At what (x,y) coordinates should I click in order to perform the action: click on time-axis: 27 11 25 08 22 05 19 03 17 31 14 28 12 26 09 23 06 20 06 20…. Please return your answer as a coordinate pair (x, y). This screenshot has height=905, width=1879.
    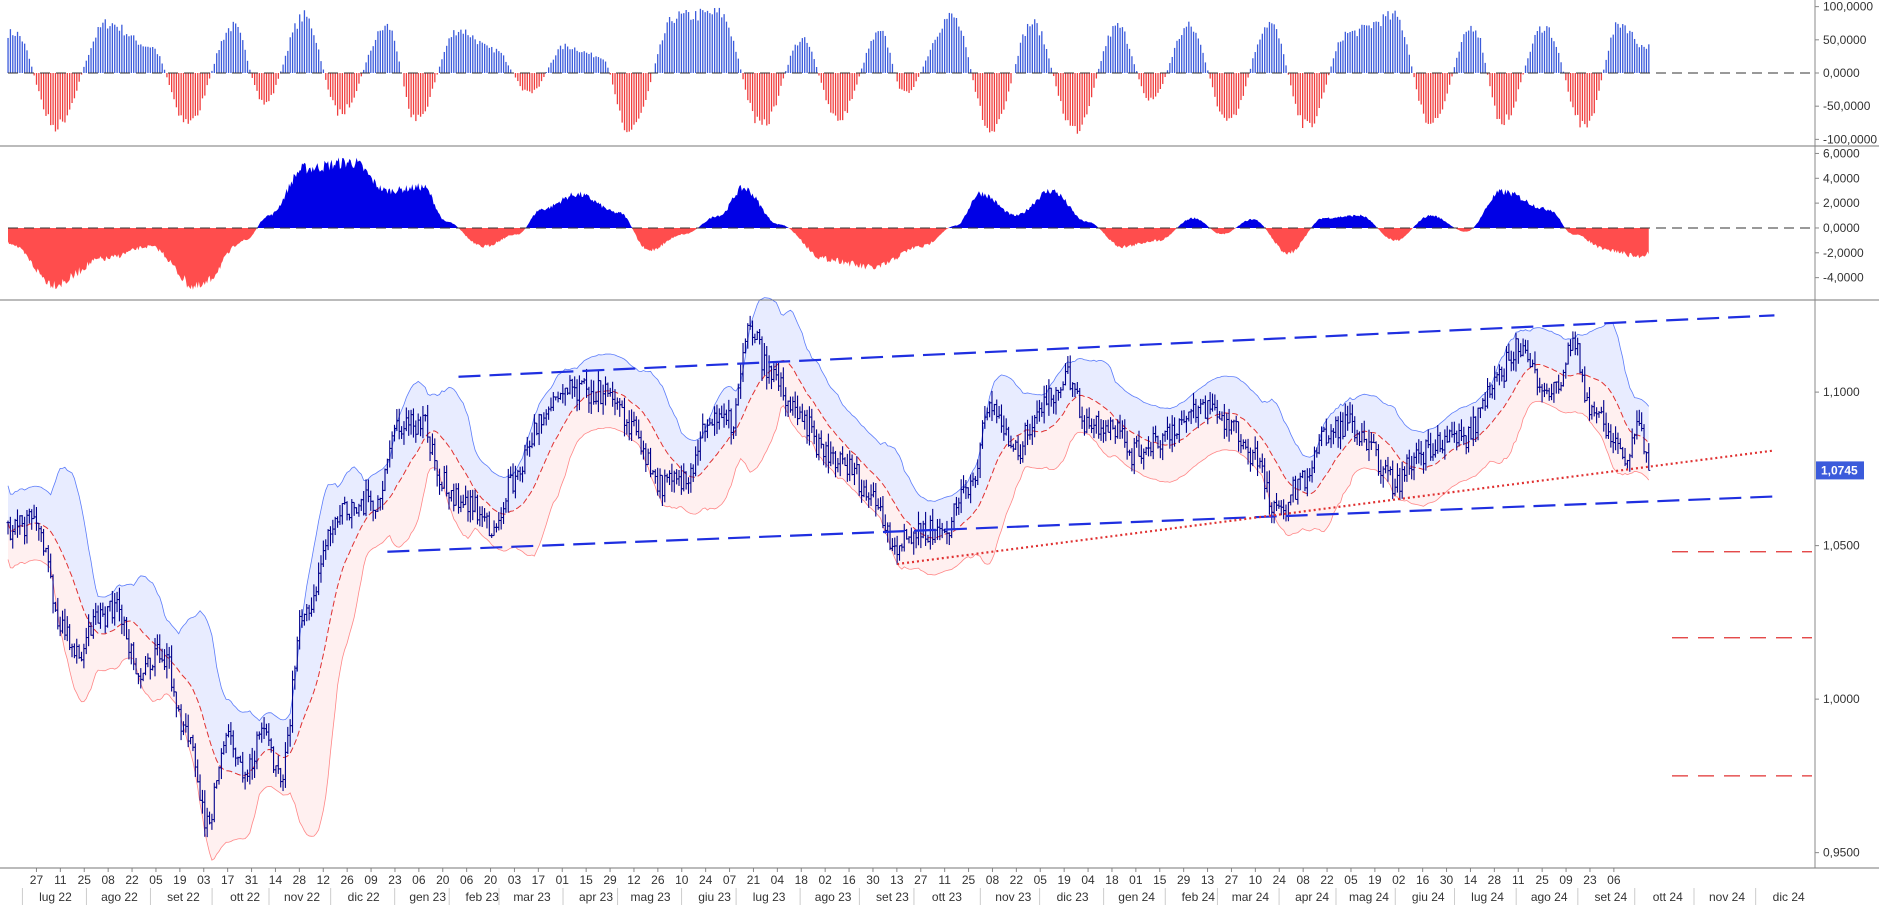
    Looking at the image, I should click on (913, 886).